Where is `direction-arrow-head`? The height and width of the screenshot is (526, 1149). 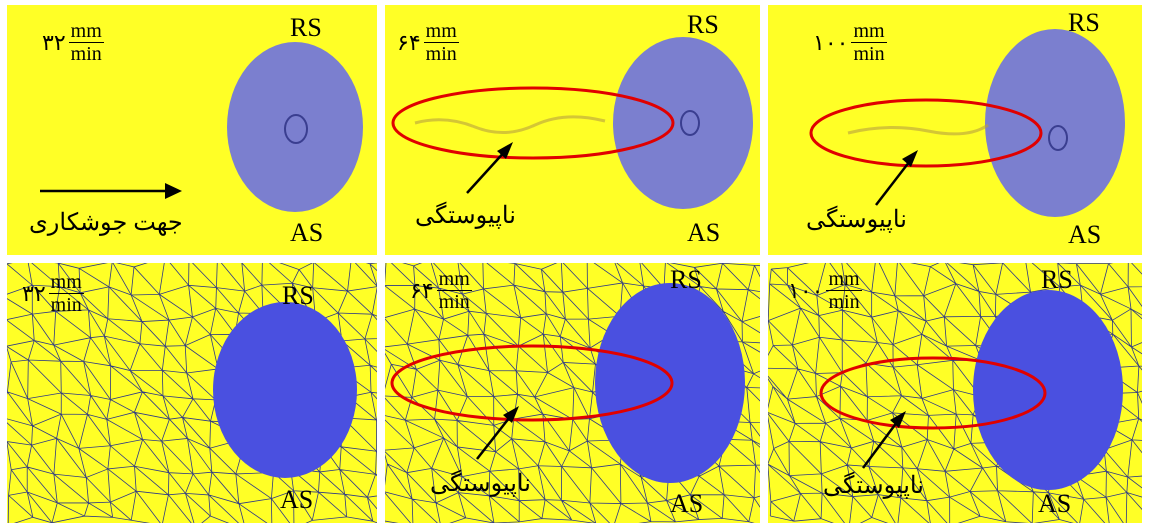
direction-arrow-head is located at coordinates (173, 191).